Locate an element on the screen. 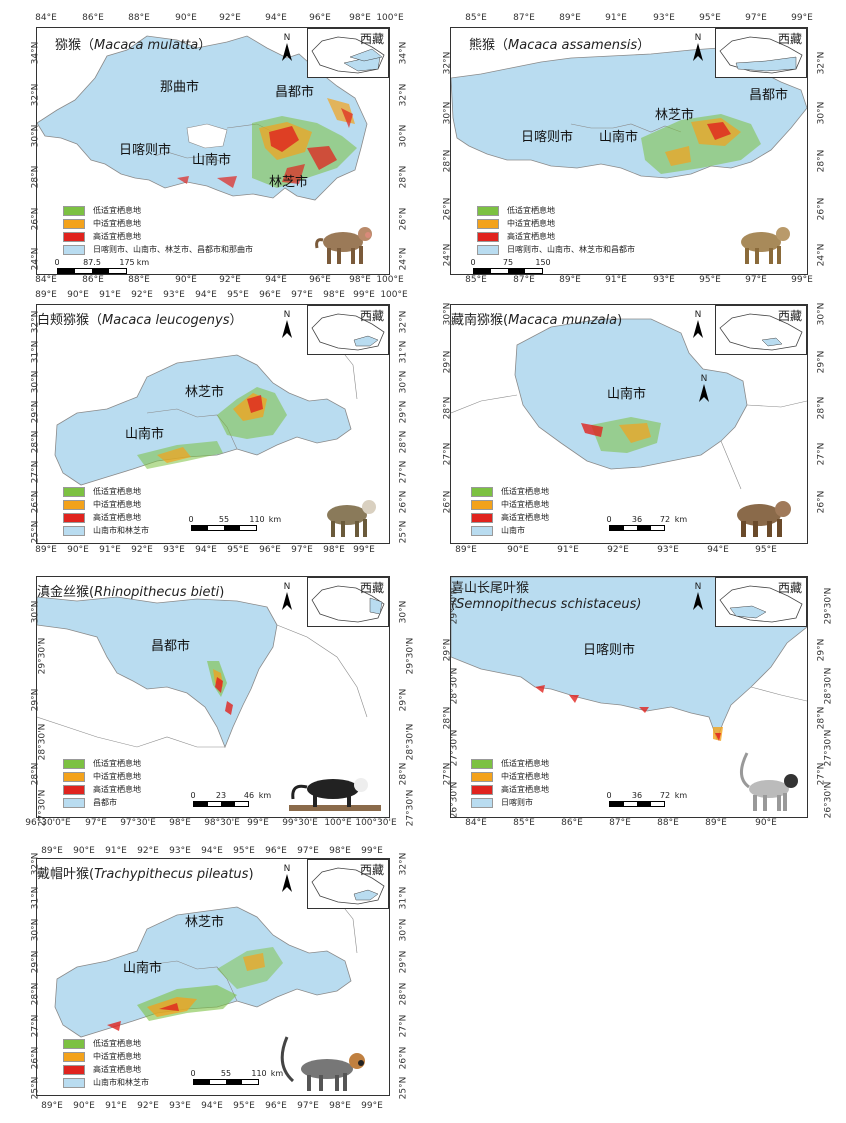 This screenshot has height=1123, width=846. boundary-line is located at coordinates (591, 126).